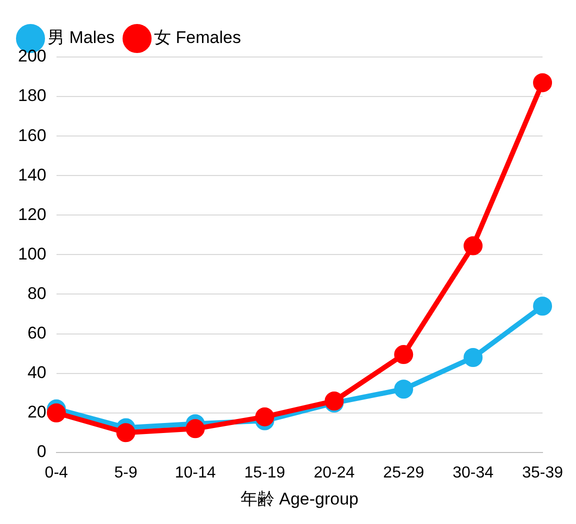  I want to click on x-tick-label: 10-14, so click(195, 473).